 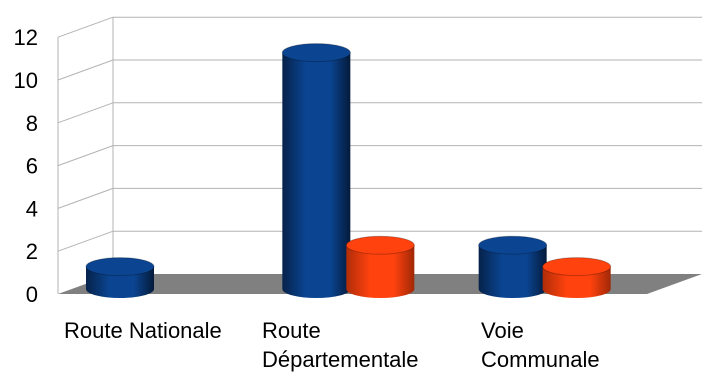 I want to click on y-tick-label: 10, so click(x=26, y=80).